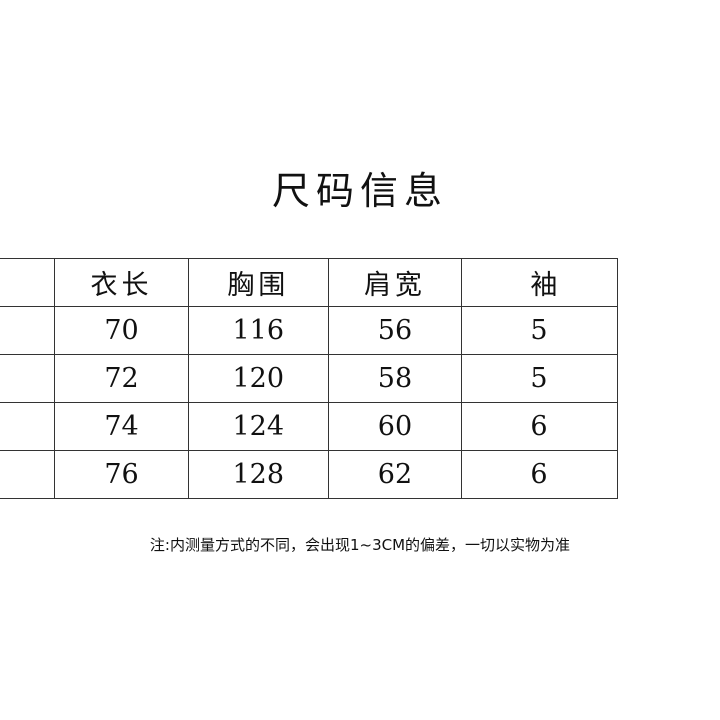  Describe the element at coordinates (258, 282) in the screenshot. I see `header-chest: 胸围` at that location.